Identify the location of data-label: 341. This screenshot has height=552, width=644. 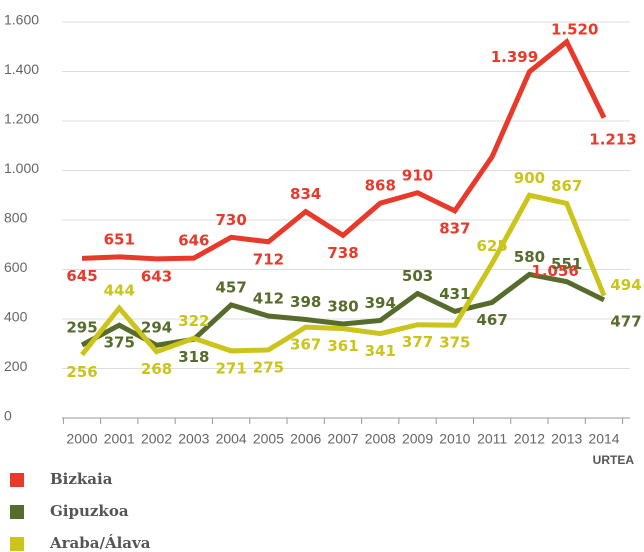
(380, 351).